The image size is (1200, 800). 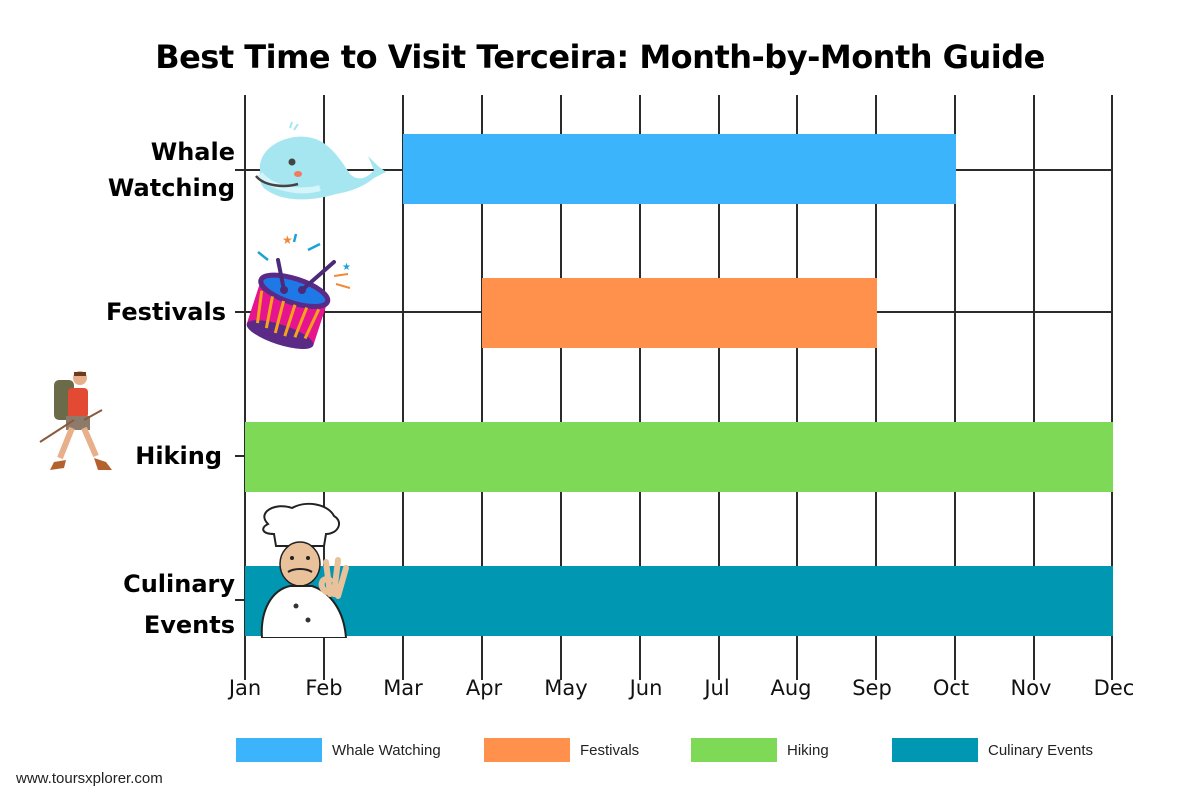 I want to click on xtick-label: Dec, so click(x=1114, y=688).